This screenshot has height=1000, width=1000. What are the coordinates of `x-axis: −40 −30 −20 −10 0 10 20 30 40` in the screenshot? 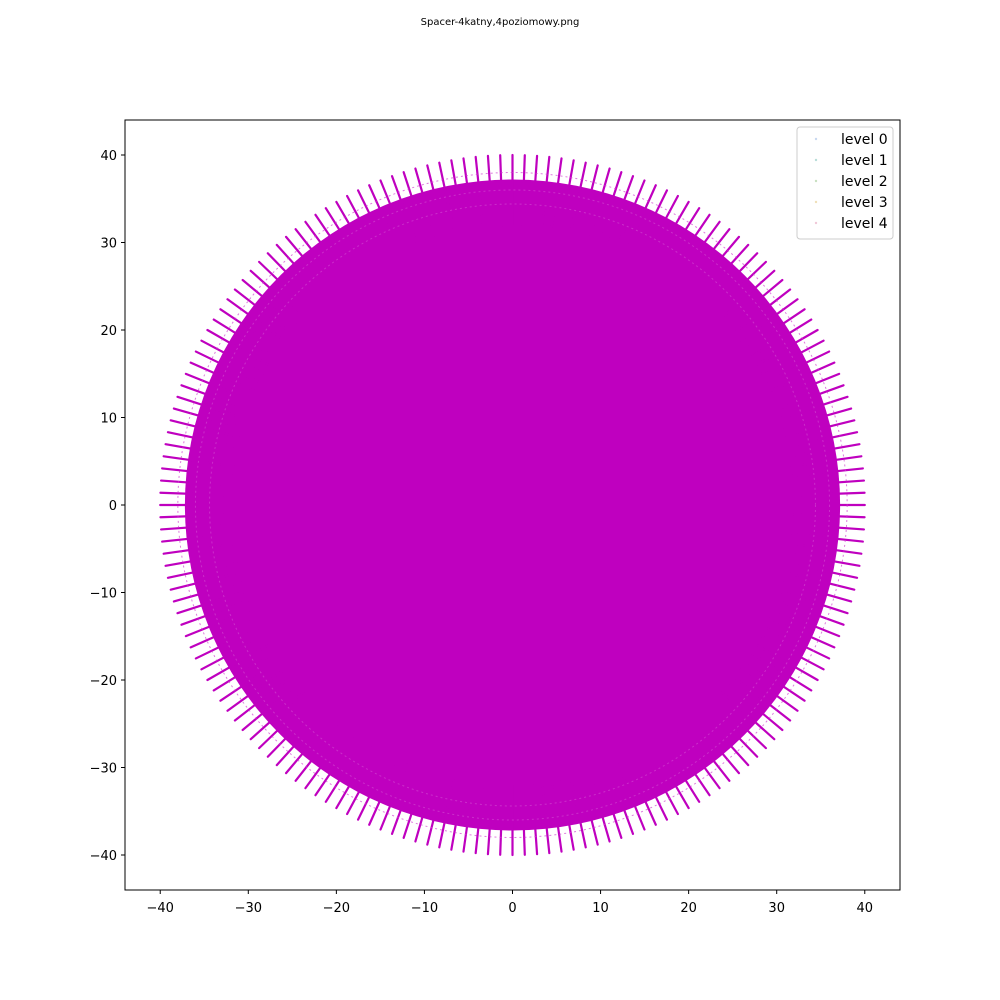 It's located at (510, 903).